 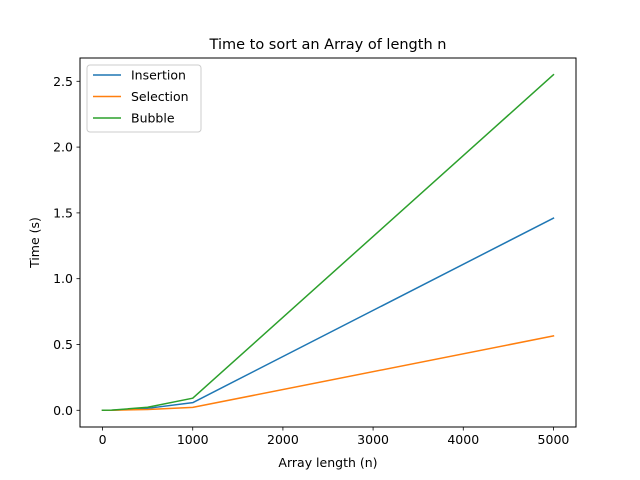 What do you see at coordinates (63, 147) in the screenshot?
I see `y-tick-label: 2.0` at bounding box center [63, 147].